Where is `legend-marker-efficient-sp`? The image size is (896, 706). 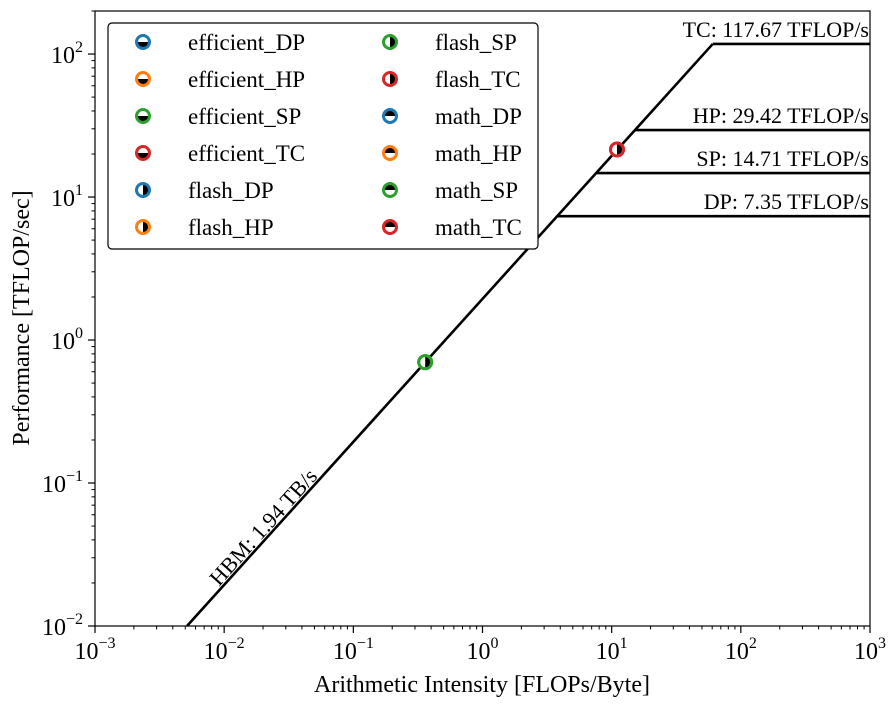 legend-marker-efficient-sp is located at coordinates (143, 116).